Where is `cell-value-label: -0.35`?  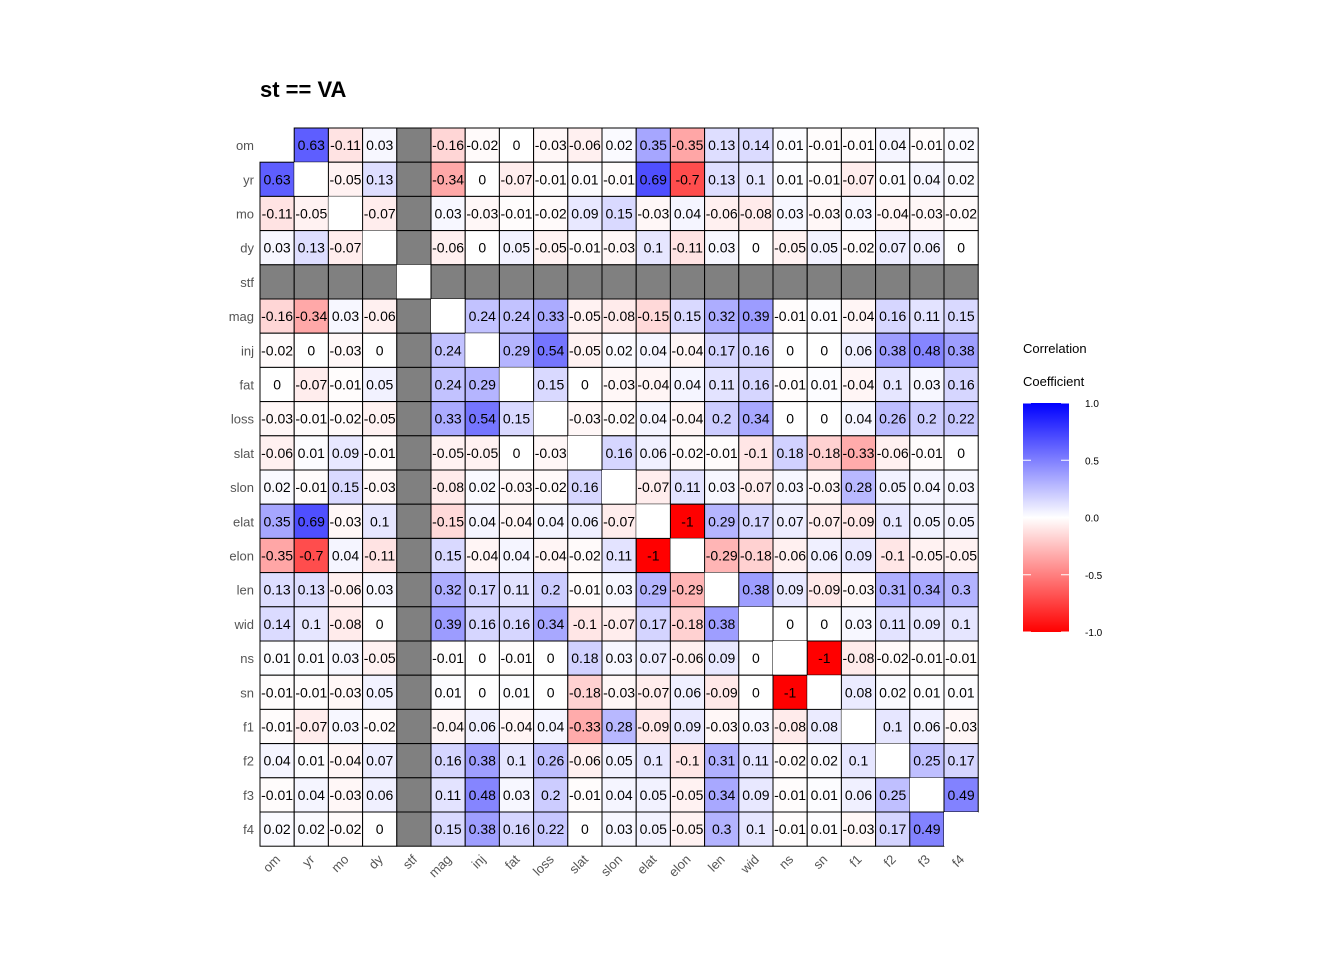 cell-value-label: -0.35 is located at coordinates (277, 556).